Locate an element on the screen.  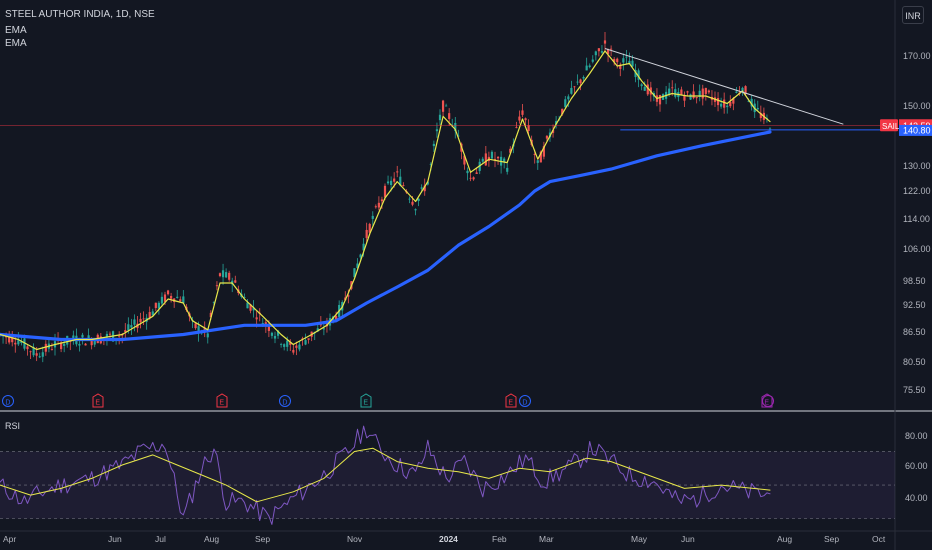
time-tick-label: 2024 is located at coordinates (448, 539).